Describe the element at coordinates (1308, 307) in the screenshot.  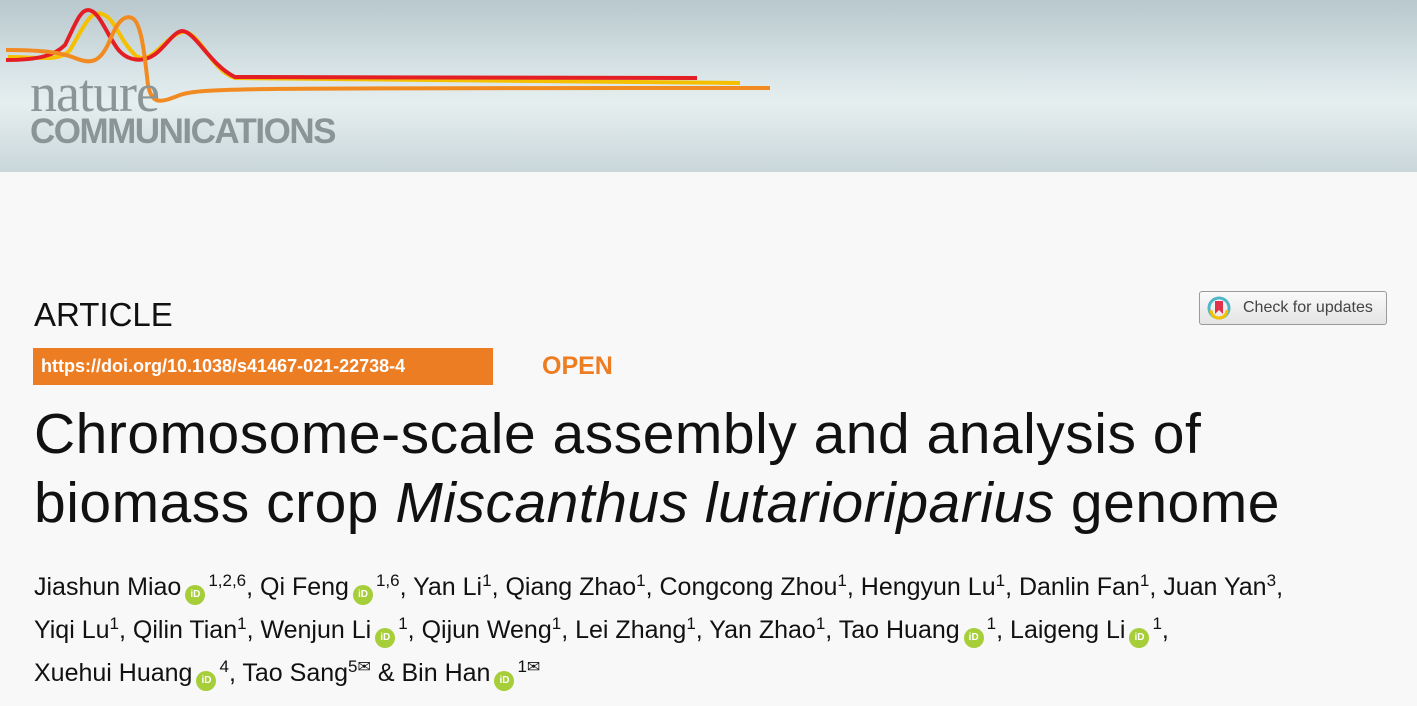
I see `check-for-updates-label: Check for updates` at that location.